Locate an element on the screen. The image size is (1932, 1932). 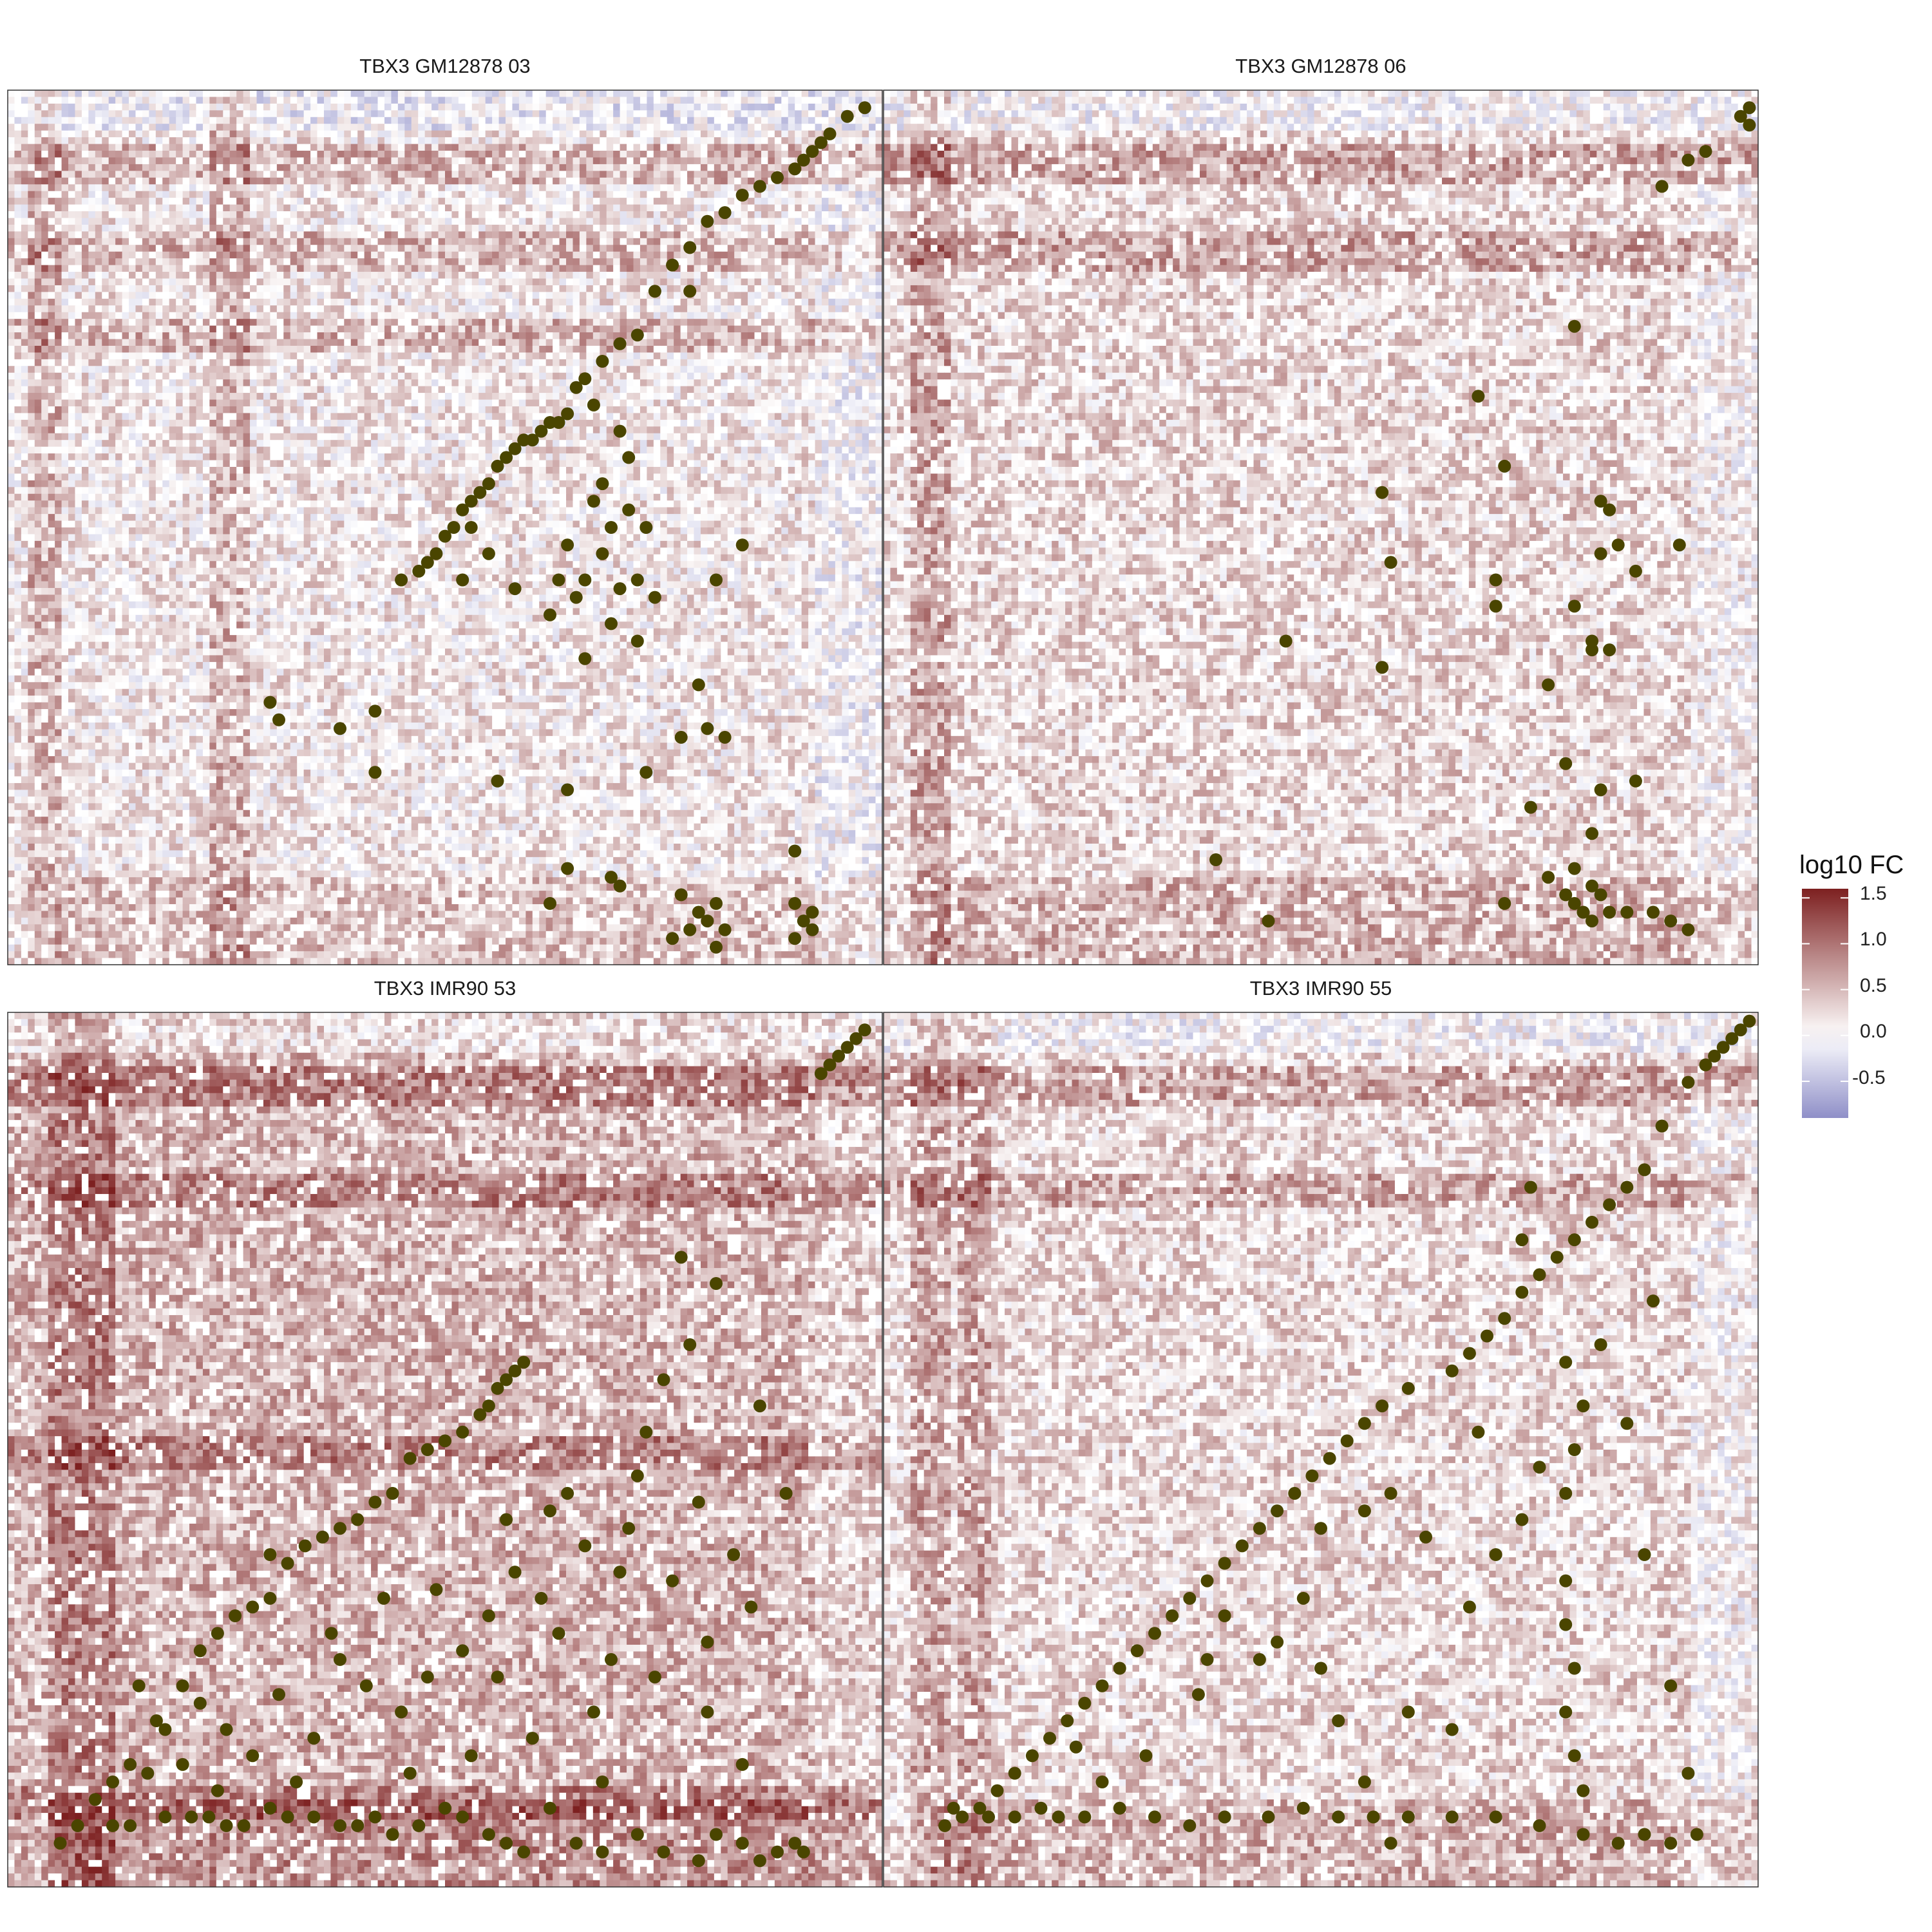
panel-title: TBX3 GM12878 03 is located at coordinates (445, 66).